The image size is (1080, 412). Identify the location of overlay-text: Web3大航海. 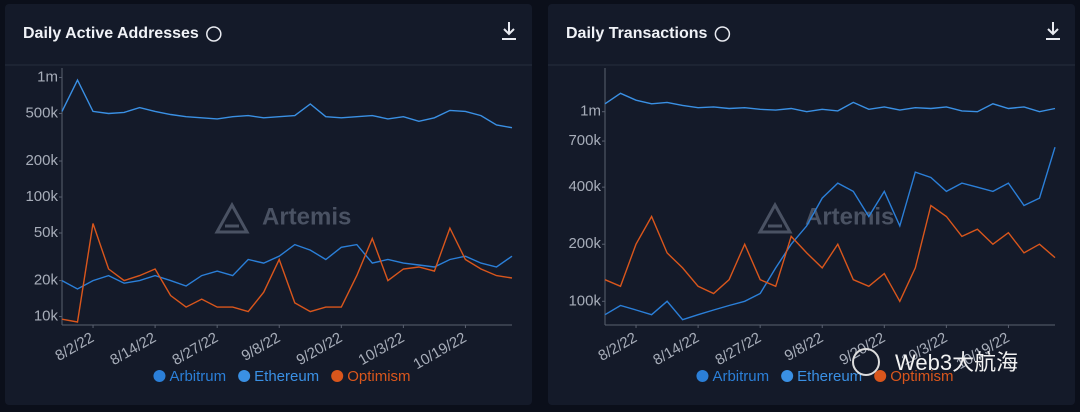
(956, 362).